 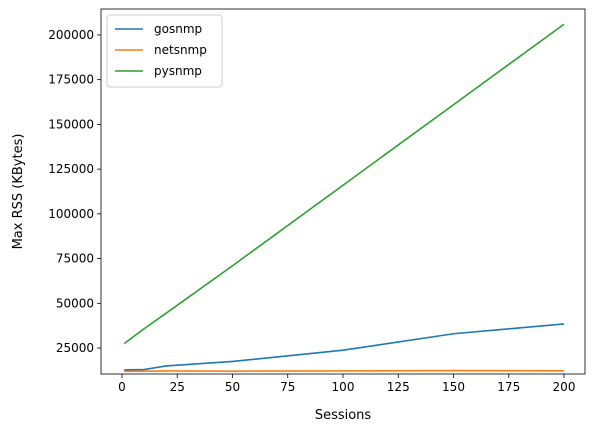 I want to click on y-tick-label: 100000, so click(x=71, y=214).